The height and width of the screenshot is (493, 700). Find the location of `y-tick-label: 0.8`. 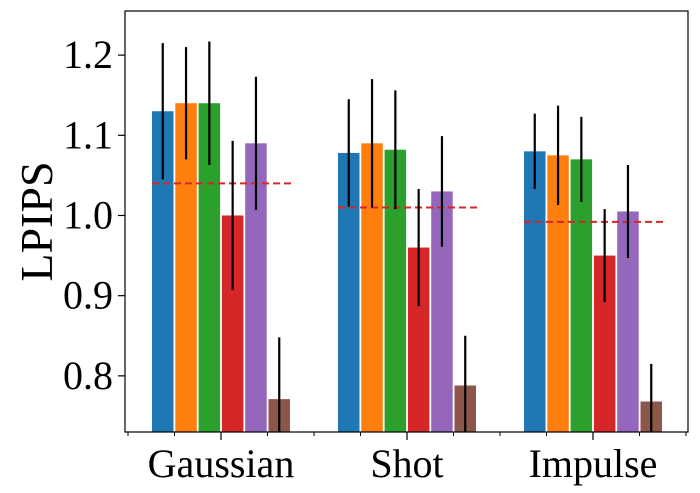

y-tick-label: 0.8 is located at coordinates (88, 375).